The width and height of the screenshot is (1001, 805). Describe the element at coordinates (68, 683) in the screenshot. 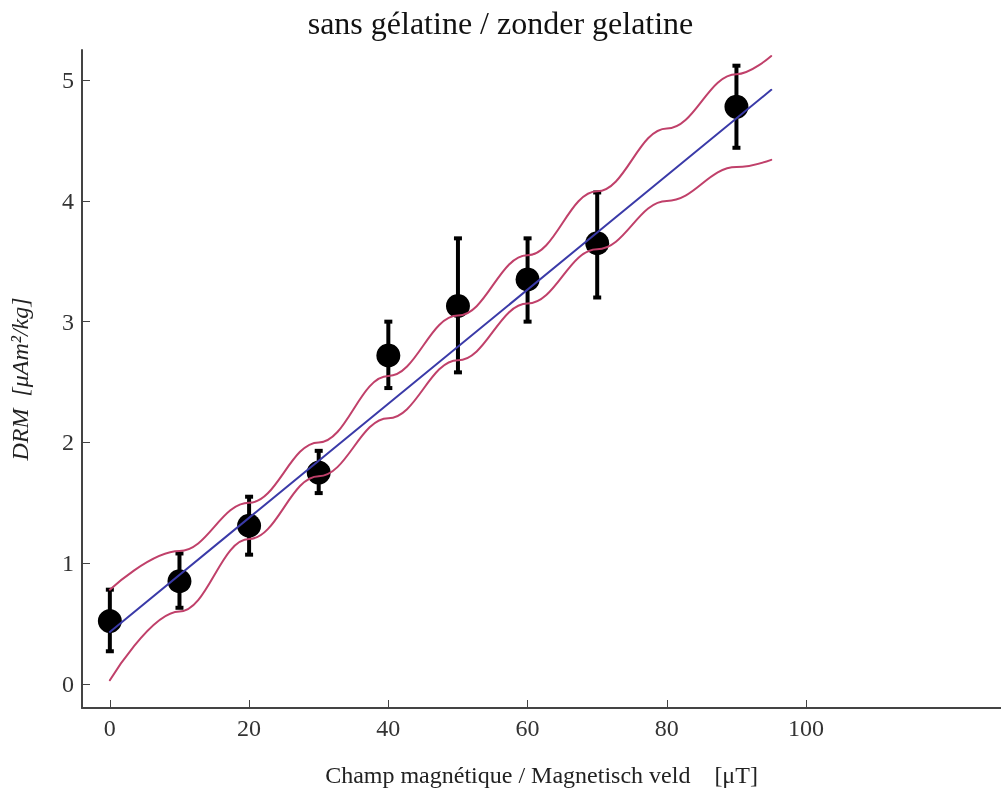

I see `y-tick-label: 0` at that location.